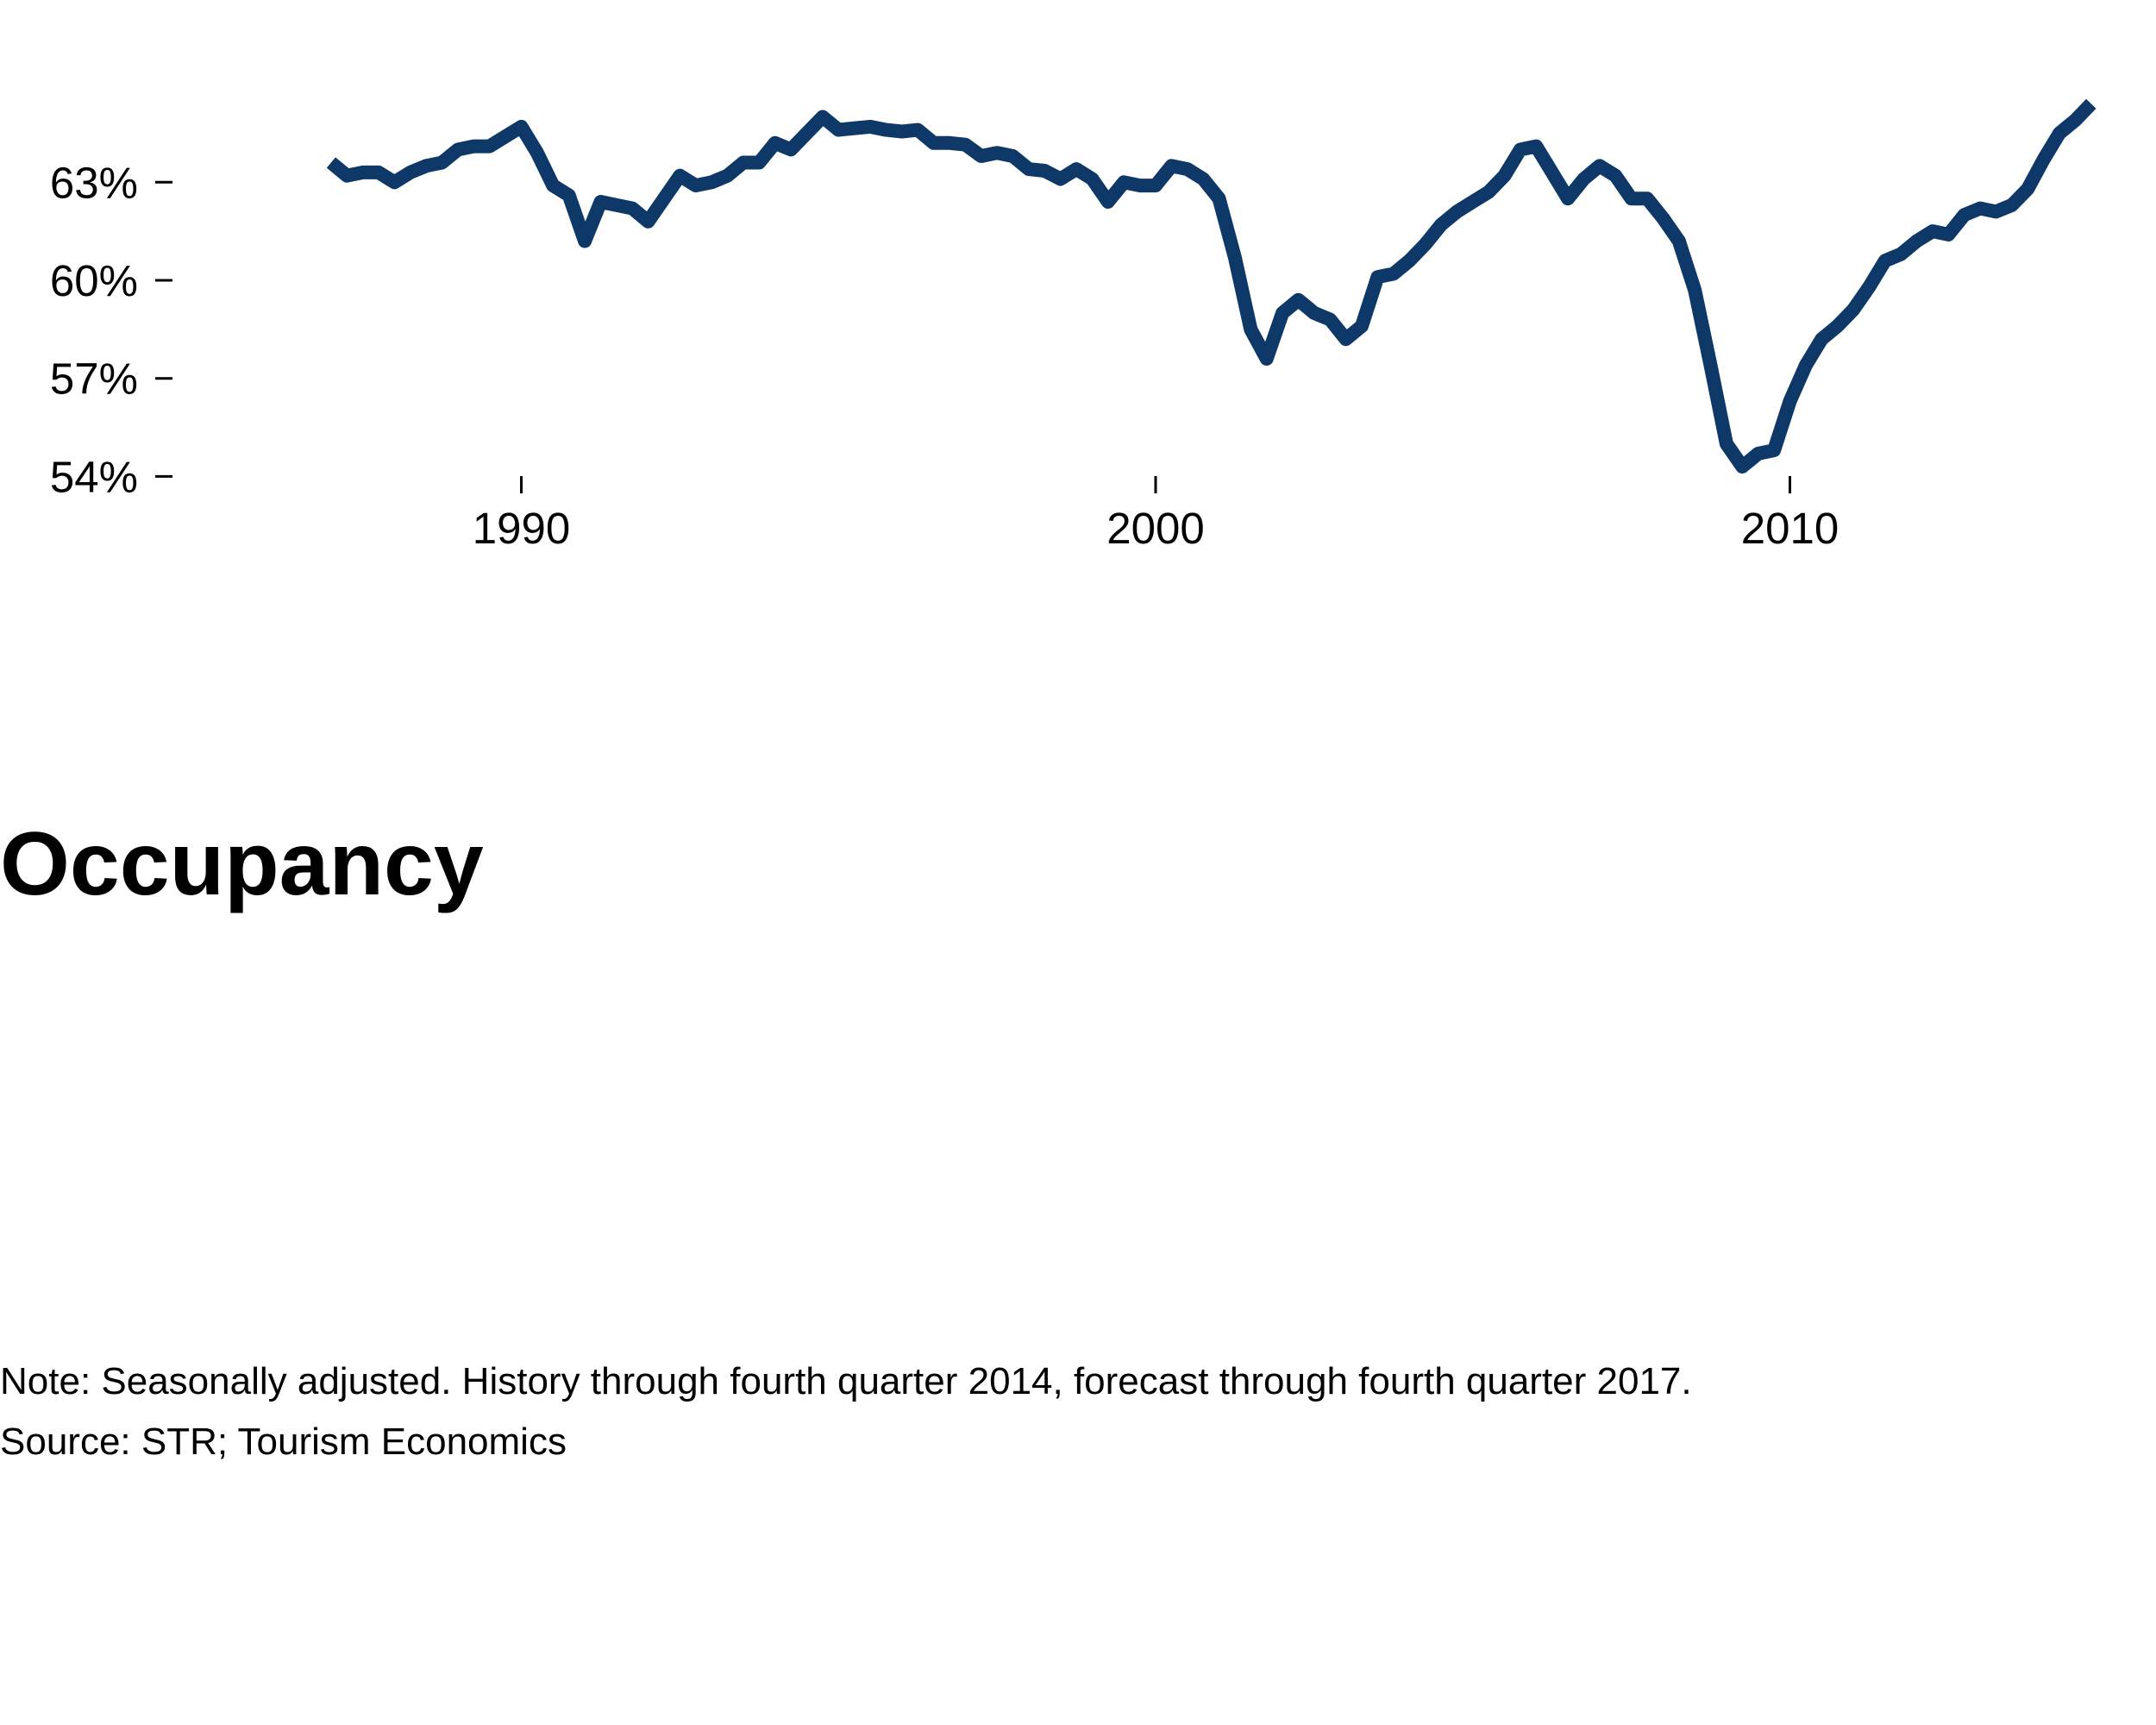  Describe the element at coordinates (1155, 529) in the screenshot. I see `x-tick-label: 2000` at that location.